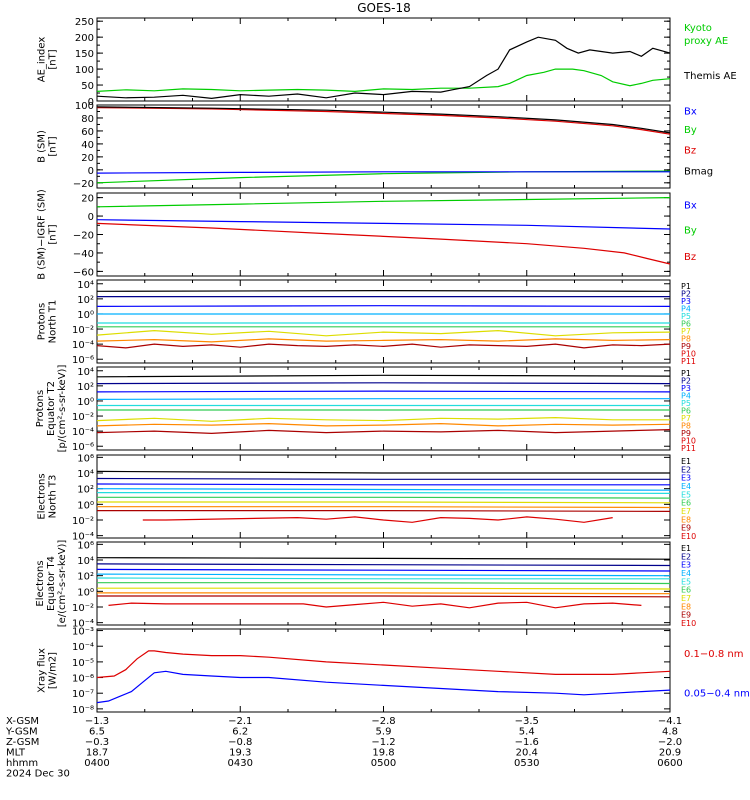  Describe the element at coordinates (85, 402) in the screenshot. I see `y-tick-label: 10⁰` at that location.